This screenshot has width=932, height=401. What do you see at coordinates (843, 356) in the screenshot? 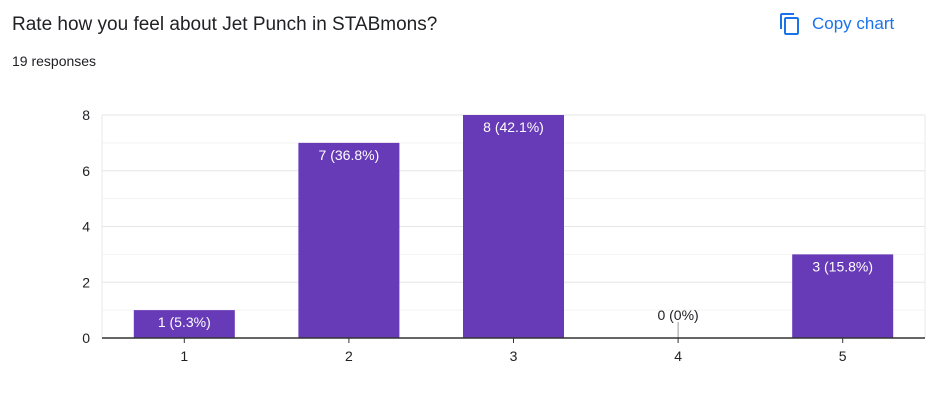
I see `x-tick-label: 5` at bounding box center [843, 356].